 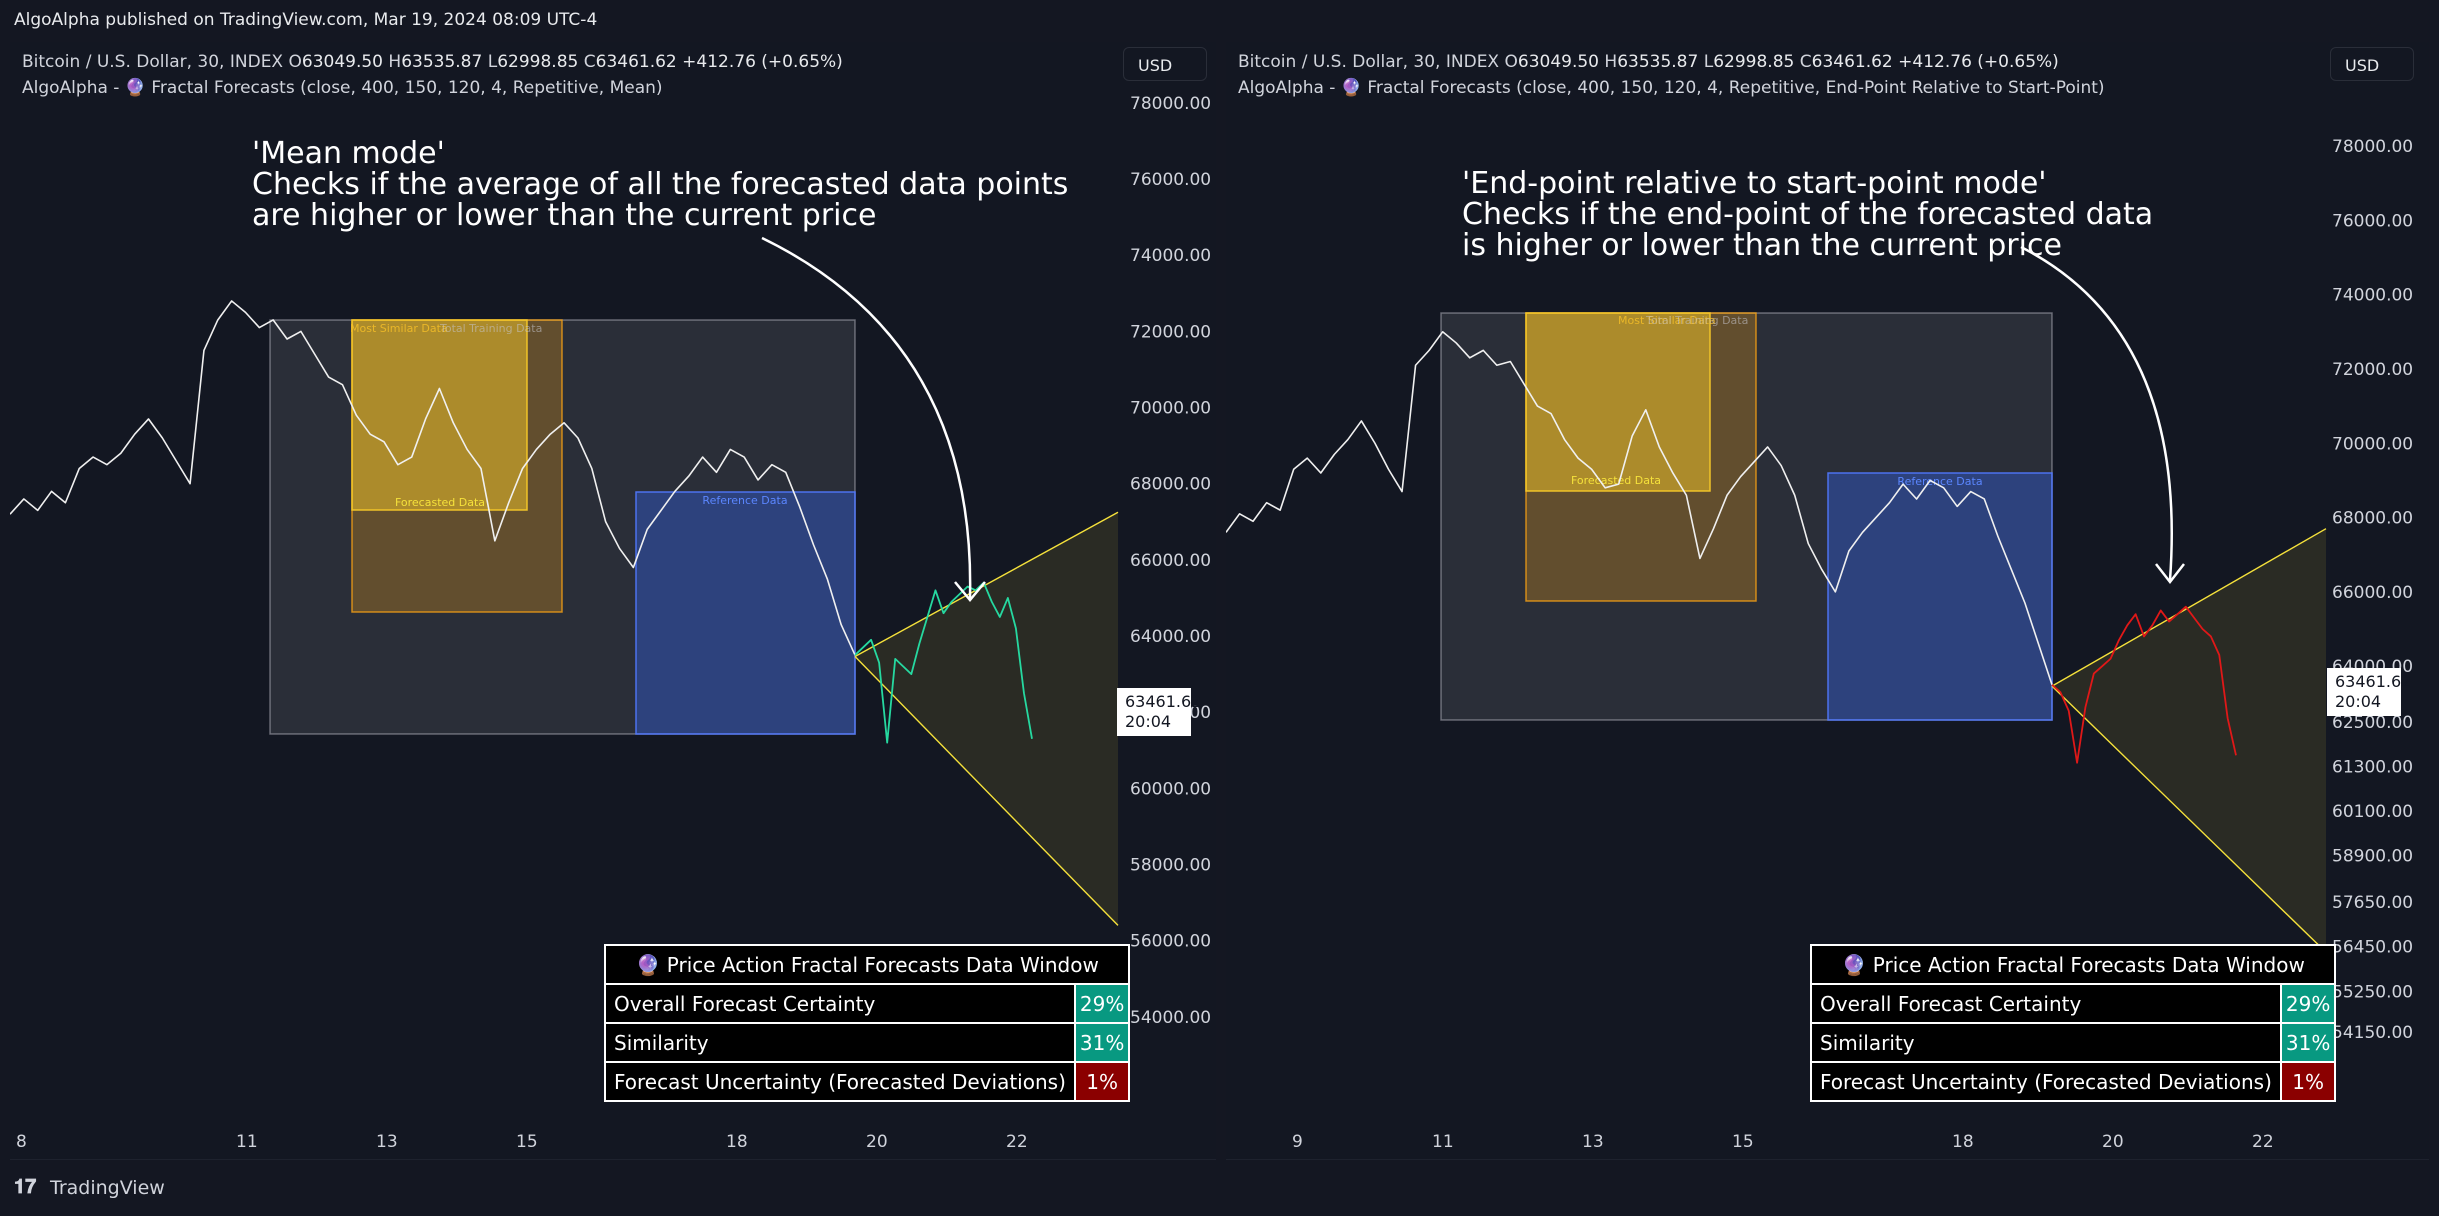 I want to click on annotation-line: 'Mean mode', so click(x=348, y=153).